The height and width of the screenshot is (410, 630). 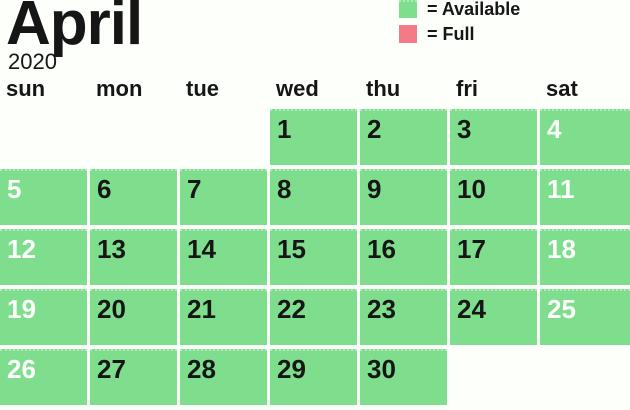 I want to click on calendar-cell: 3, so click(x=495, y=139).